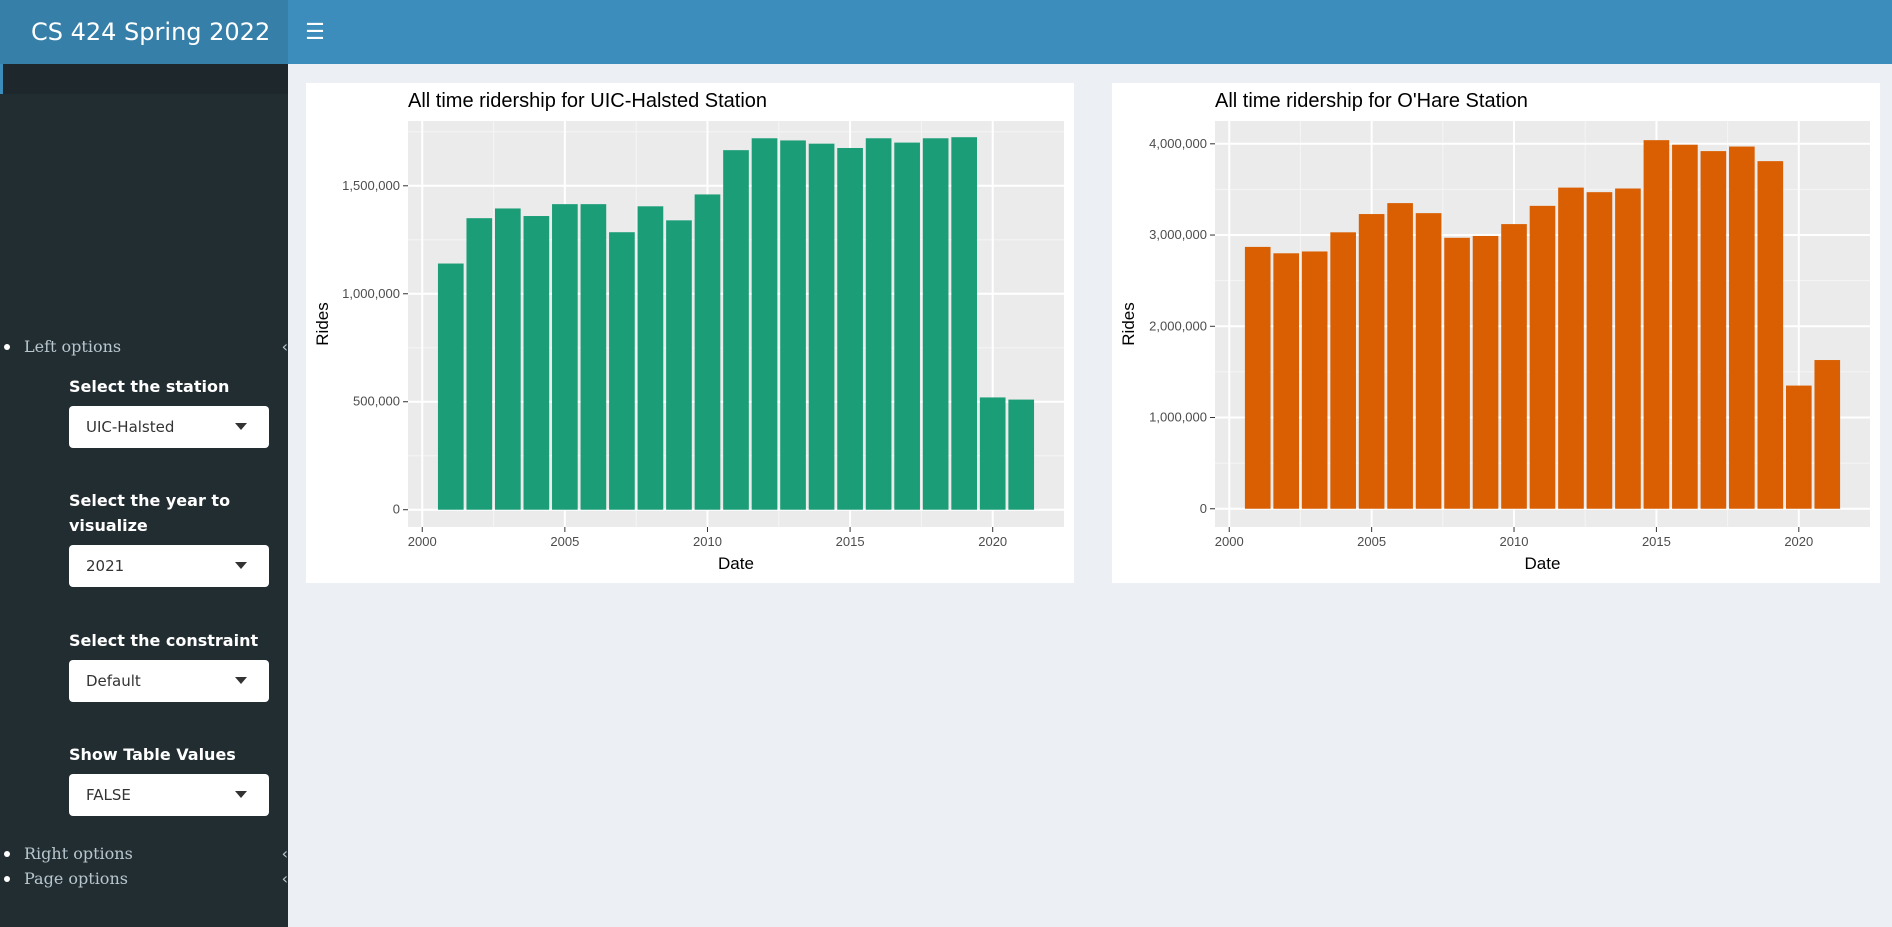  I want to click on year-select-label: Select the year to visualize, so click(150, 513).